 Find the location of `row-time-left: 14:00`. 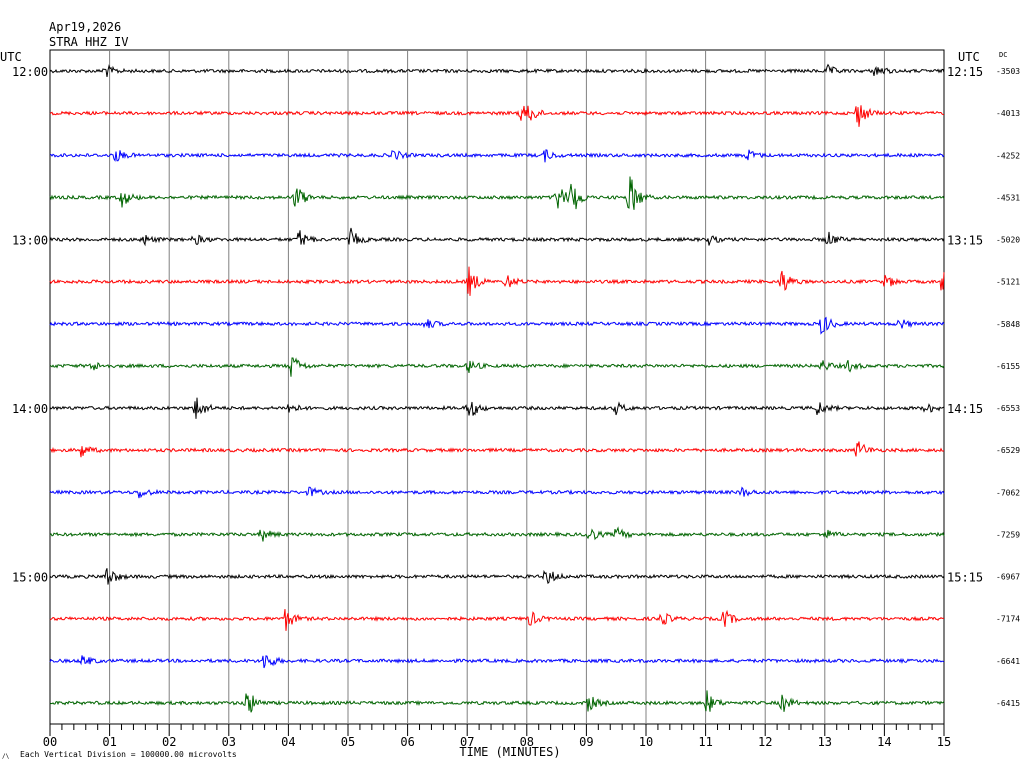

row-time-left: 14:00 is located at coordinates (30, 409).